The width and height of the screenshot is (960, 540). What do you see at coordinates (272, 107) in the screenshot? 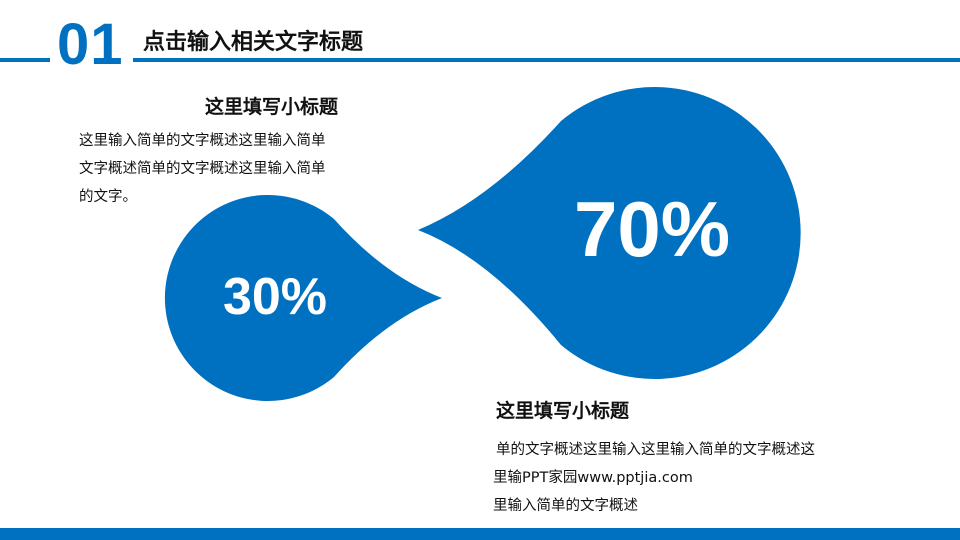
I see `left-subtitle: 这里填写小标题` at bounding box center [272, 107].